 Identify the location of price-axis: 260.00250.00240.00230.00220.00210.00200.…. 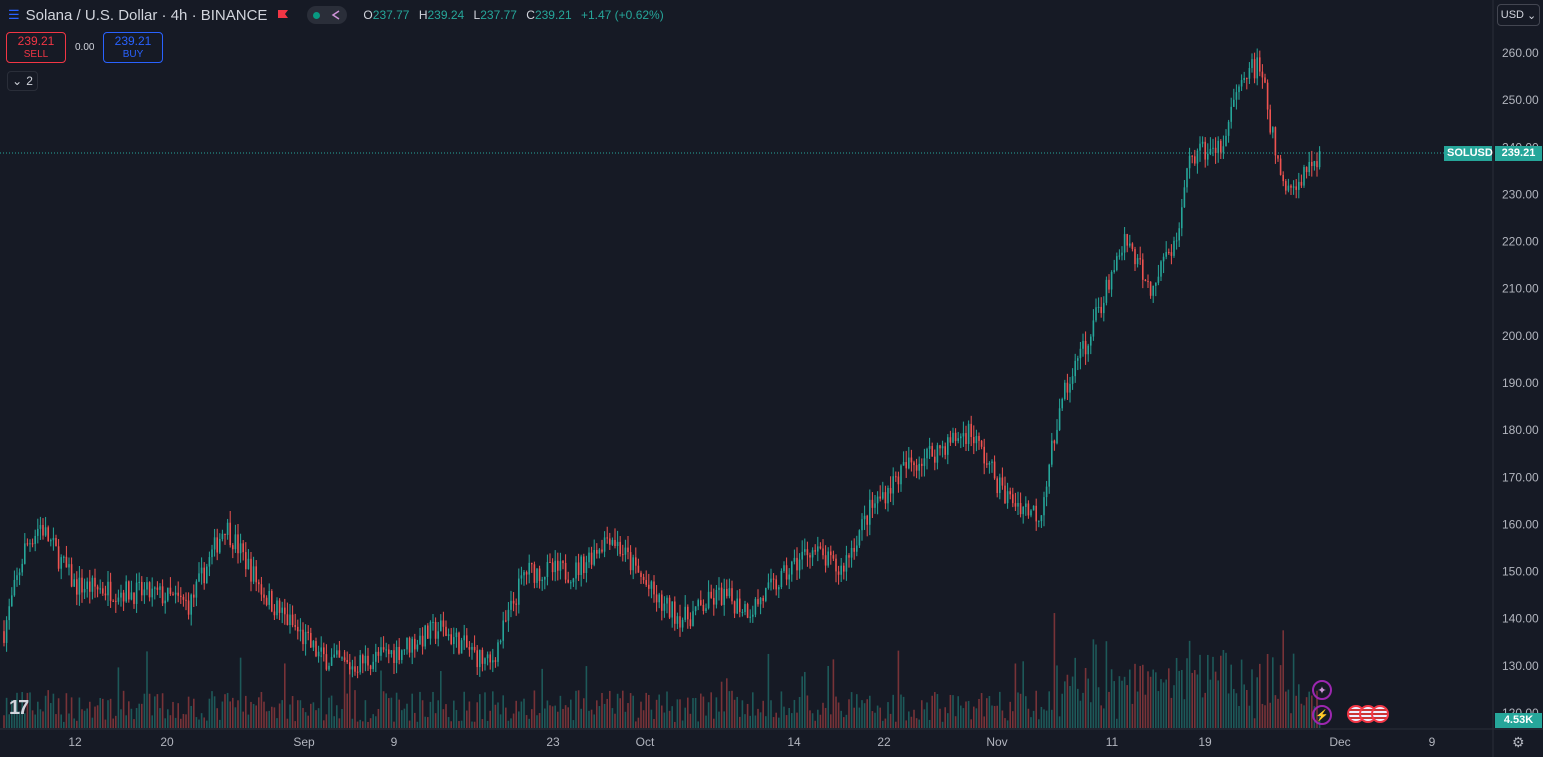
(1520, 383).